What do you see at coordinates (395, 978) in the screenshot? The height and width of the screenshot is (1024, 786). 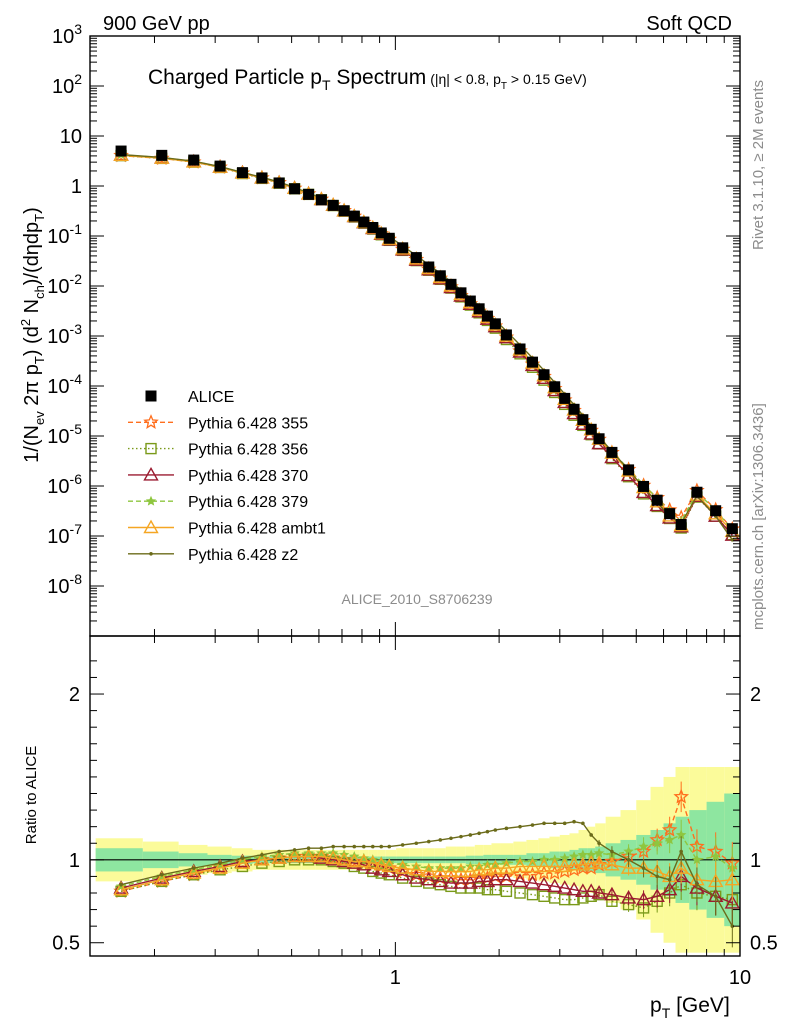 I see `x-tick-label: 1` at bounding box center [395, 978].